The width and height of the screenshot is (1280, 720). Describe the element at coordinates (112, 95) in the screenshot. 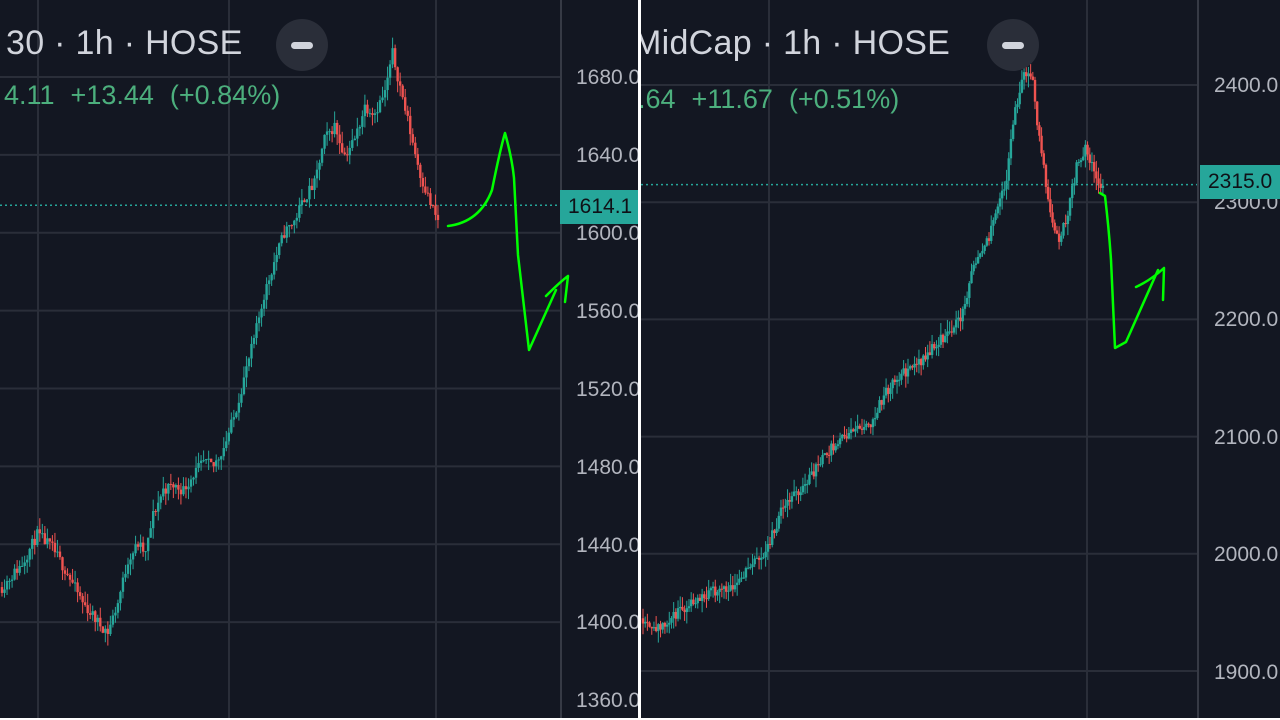

I see `change-value-left: +13.44` at that location.